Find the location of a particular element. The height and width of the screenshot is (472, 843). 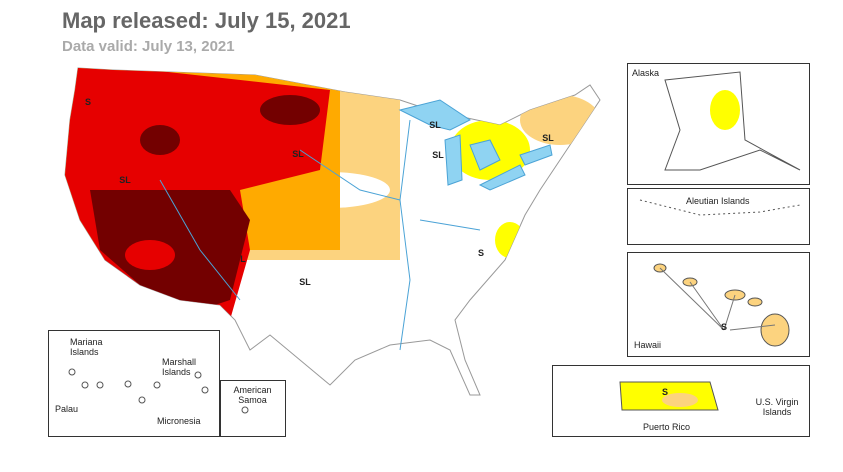

pr-d1 is located at coordinates (680, 400).